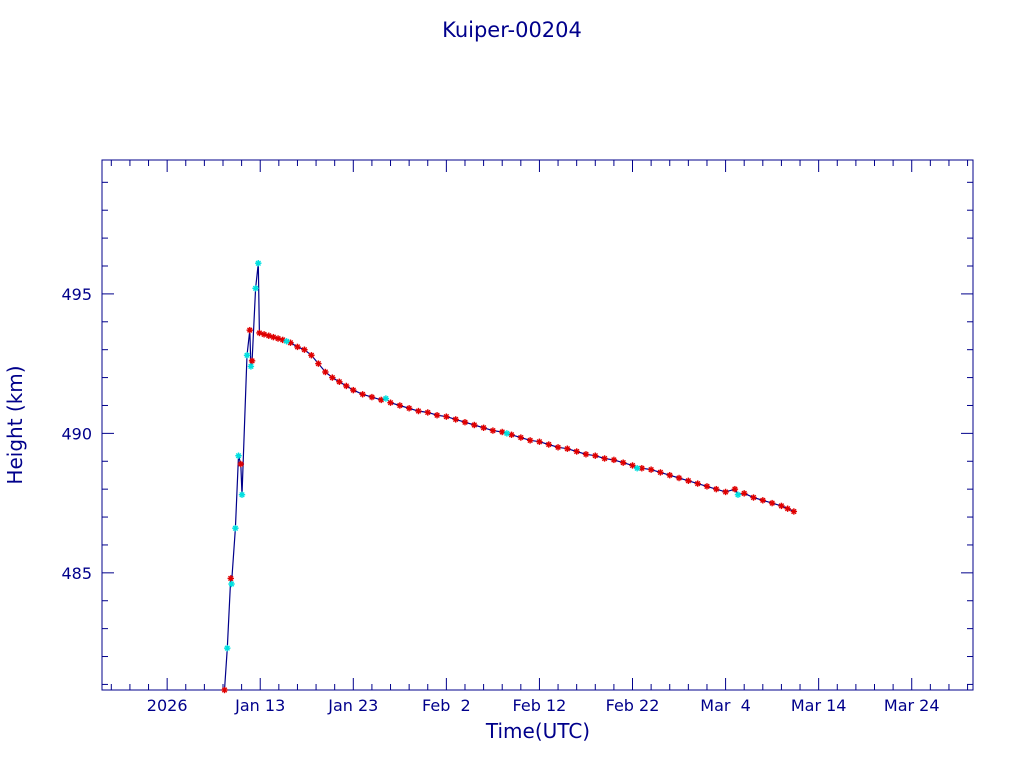  What do you see at coordinates (446, 705) in the screenshot?
I see `x-tick-label: Feb 2` at bounding box center [446, 705].